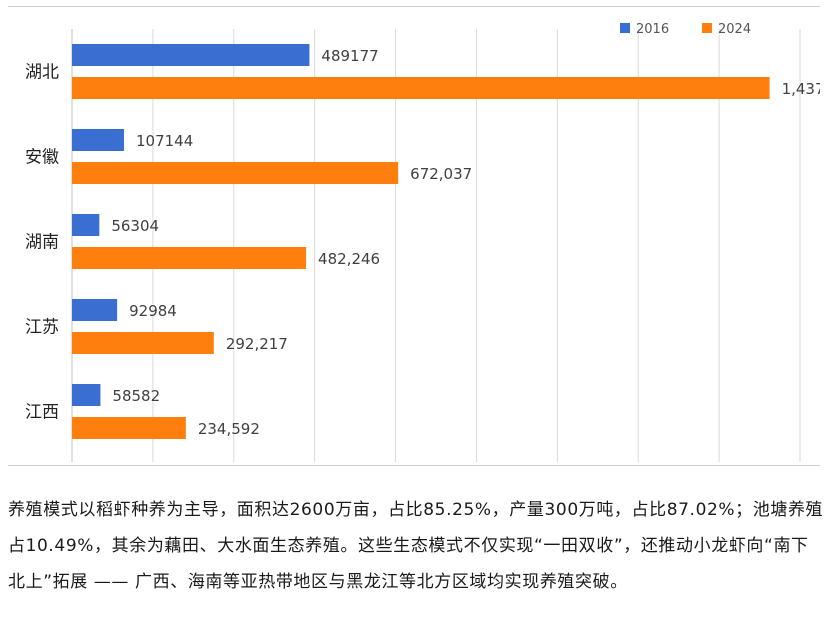 Image resolution: width=829 pixels, height=629 pixels. What do you see at coordinates (153, 311) in the screenshot?
I see `data-label: 92984` at bounding box center [153, 311].